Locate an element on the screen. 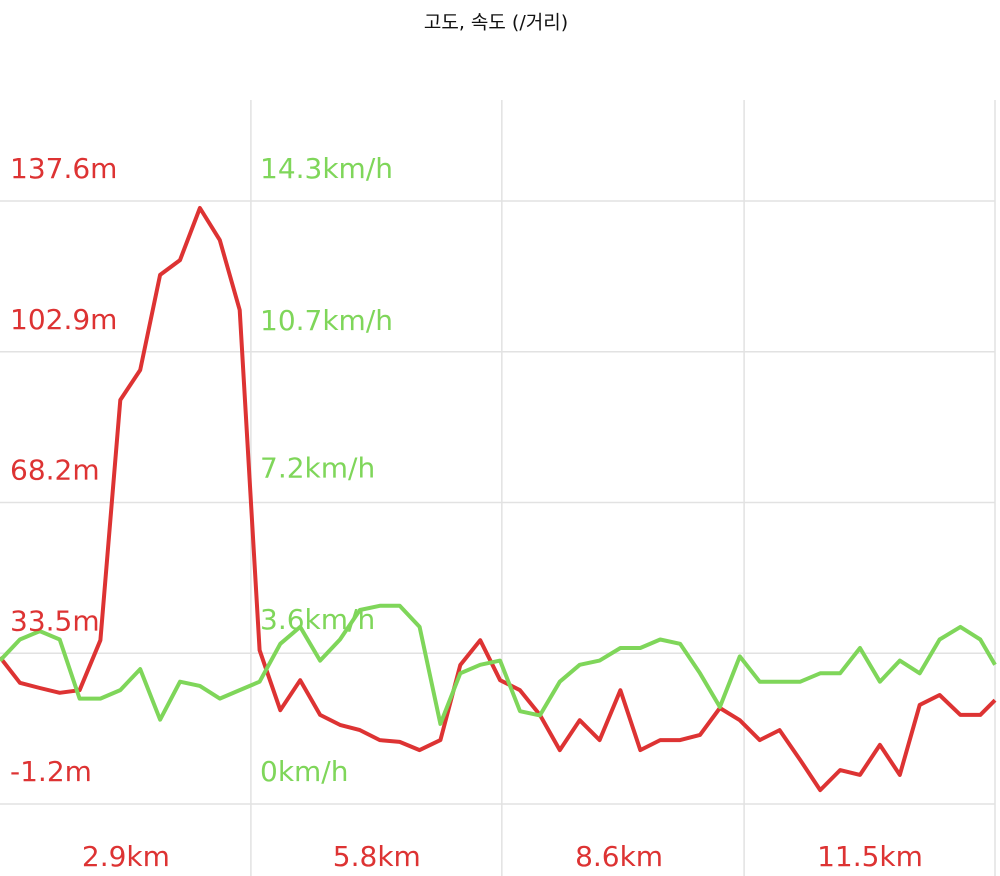 This screenshot has width=1000, height=876. chart-title: 고도, 속도 (/거리) is located at coordinates (496, 23).